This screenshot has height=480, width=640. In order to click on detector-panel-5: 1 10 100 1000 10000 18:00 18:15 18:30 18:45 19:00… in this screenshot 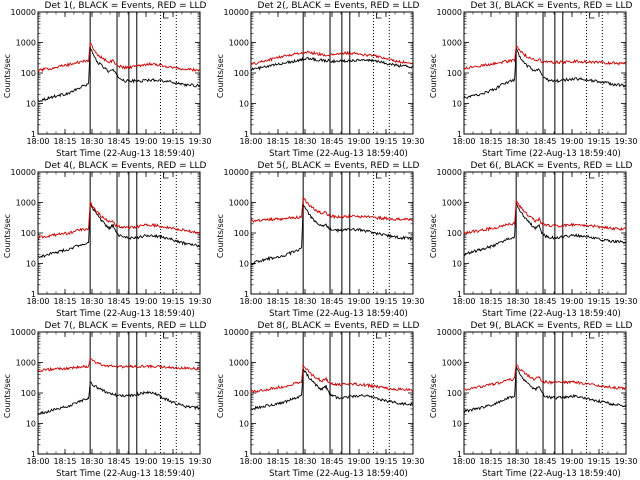, I will do `click(319, 240)`.